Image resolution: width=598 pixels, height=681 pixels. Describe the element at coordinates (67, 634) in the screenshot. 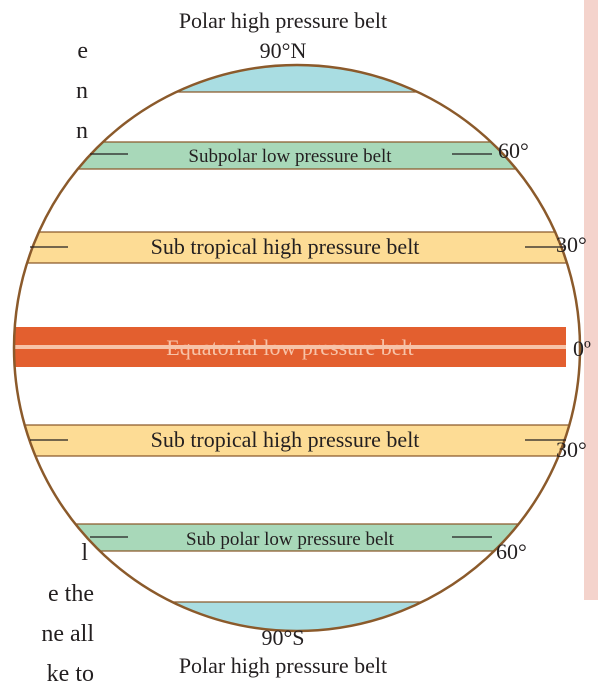

I see `text-fragment: ne all` at that location.